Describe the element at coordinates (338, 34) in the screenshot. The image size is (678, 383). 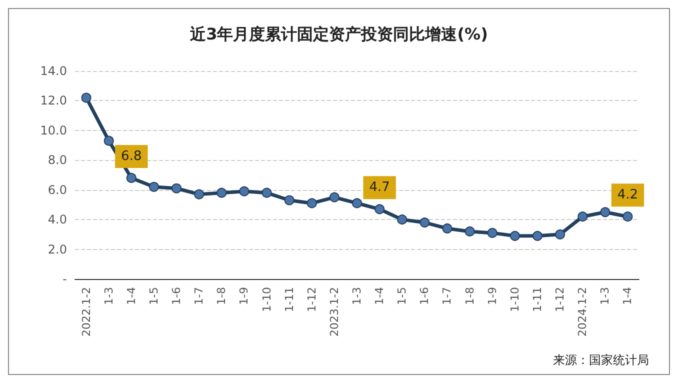
I see `chart-title: 近3年月度累计固定资产投资同比增速(%)` at that location.